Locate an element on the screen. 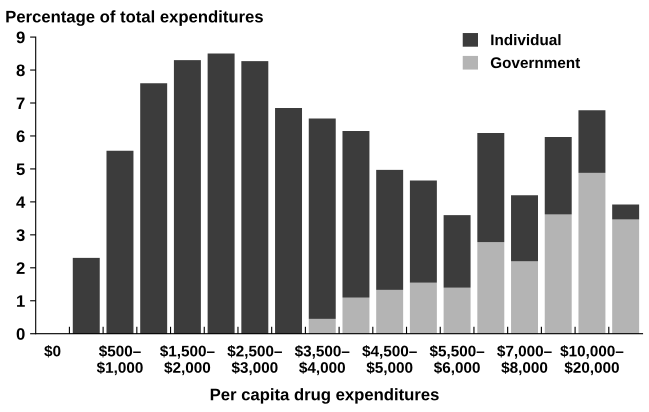 The height and width of the screenshot is (412, 649). x-tick-label: $4,500– $5,000 is located at coordinates (389, 360).